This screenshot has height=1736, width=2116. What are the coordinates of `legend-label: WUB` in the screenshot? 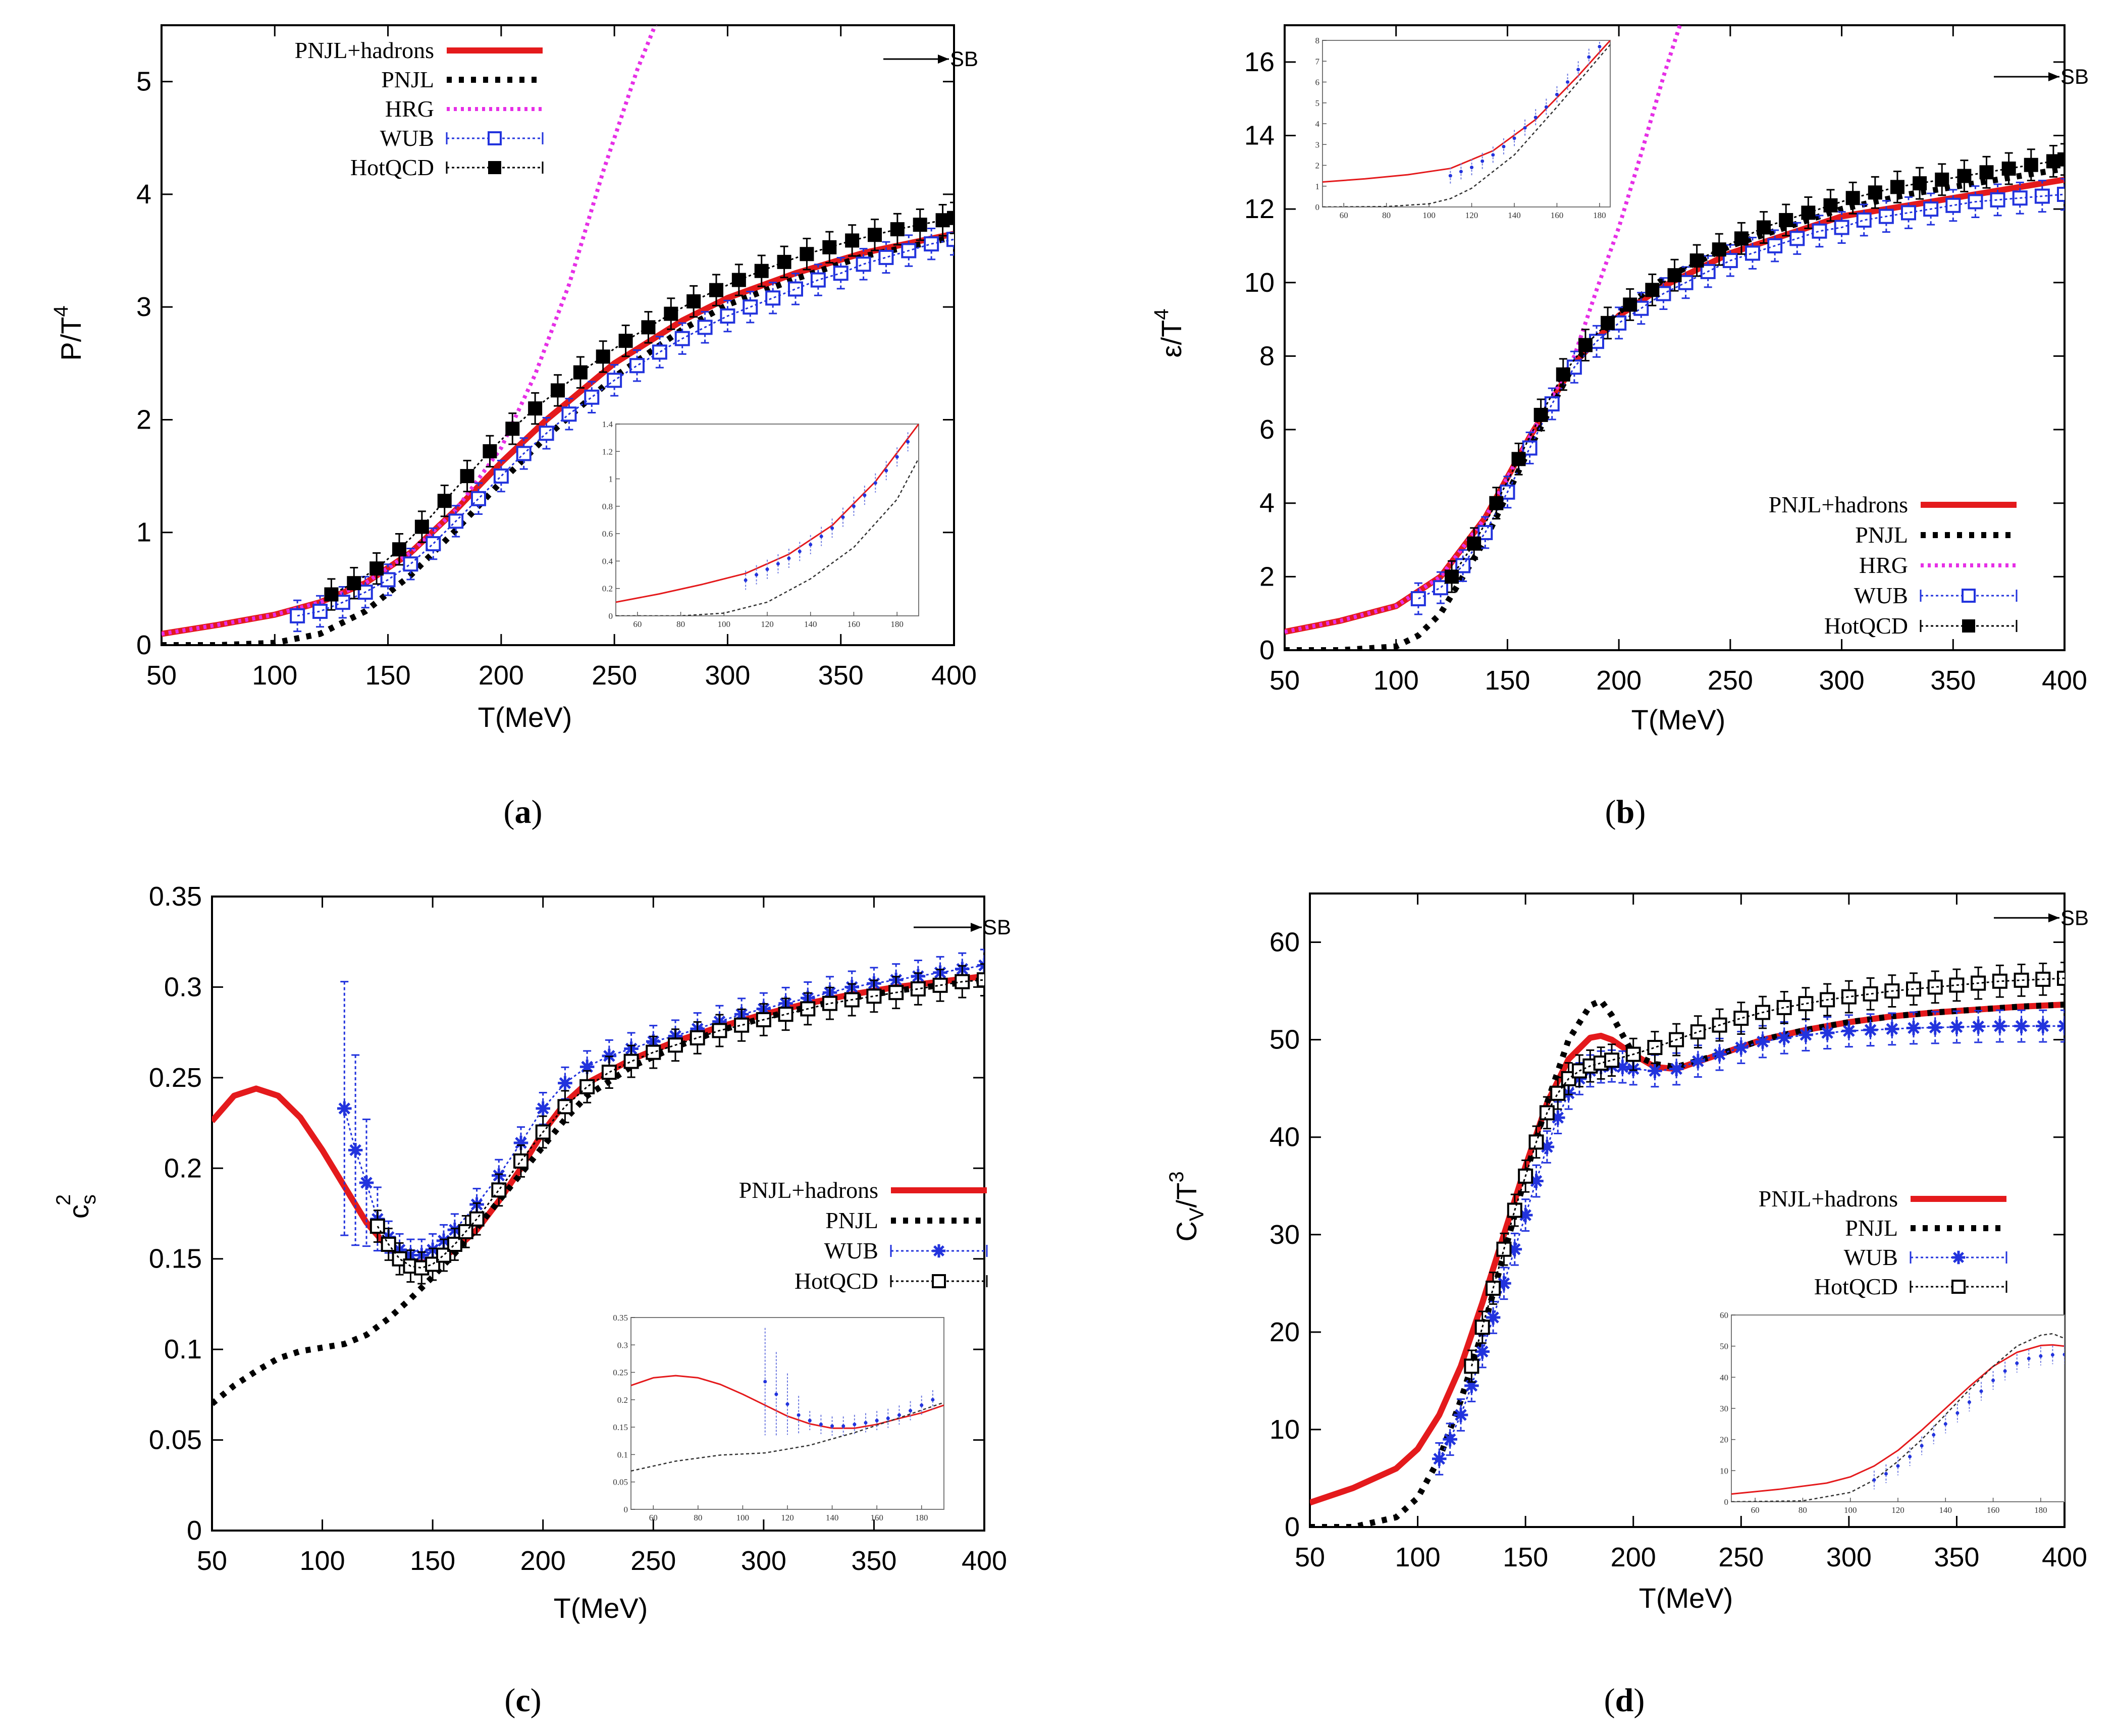 It's located at (1871, 1257).